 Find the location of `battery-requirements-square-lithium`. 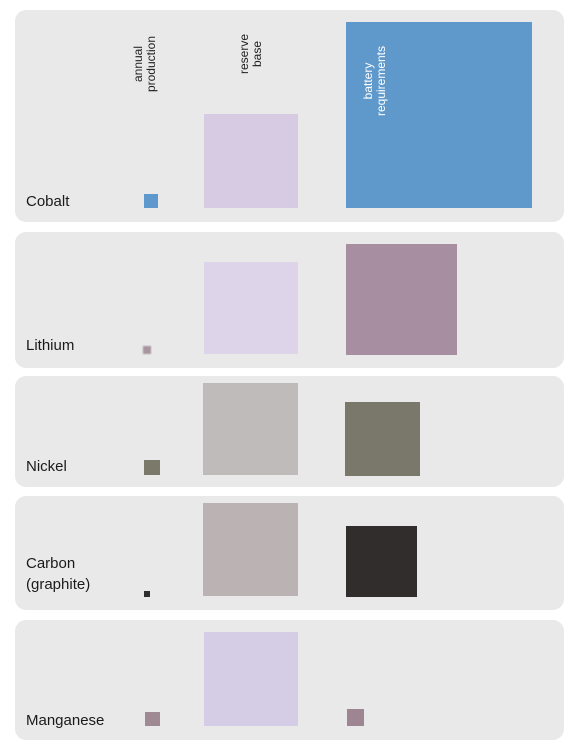

battery-requirements-square-lithium is located at coordinates (401, 299).